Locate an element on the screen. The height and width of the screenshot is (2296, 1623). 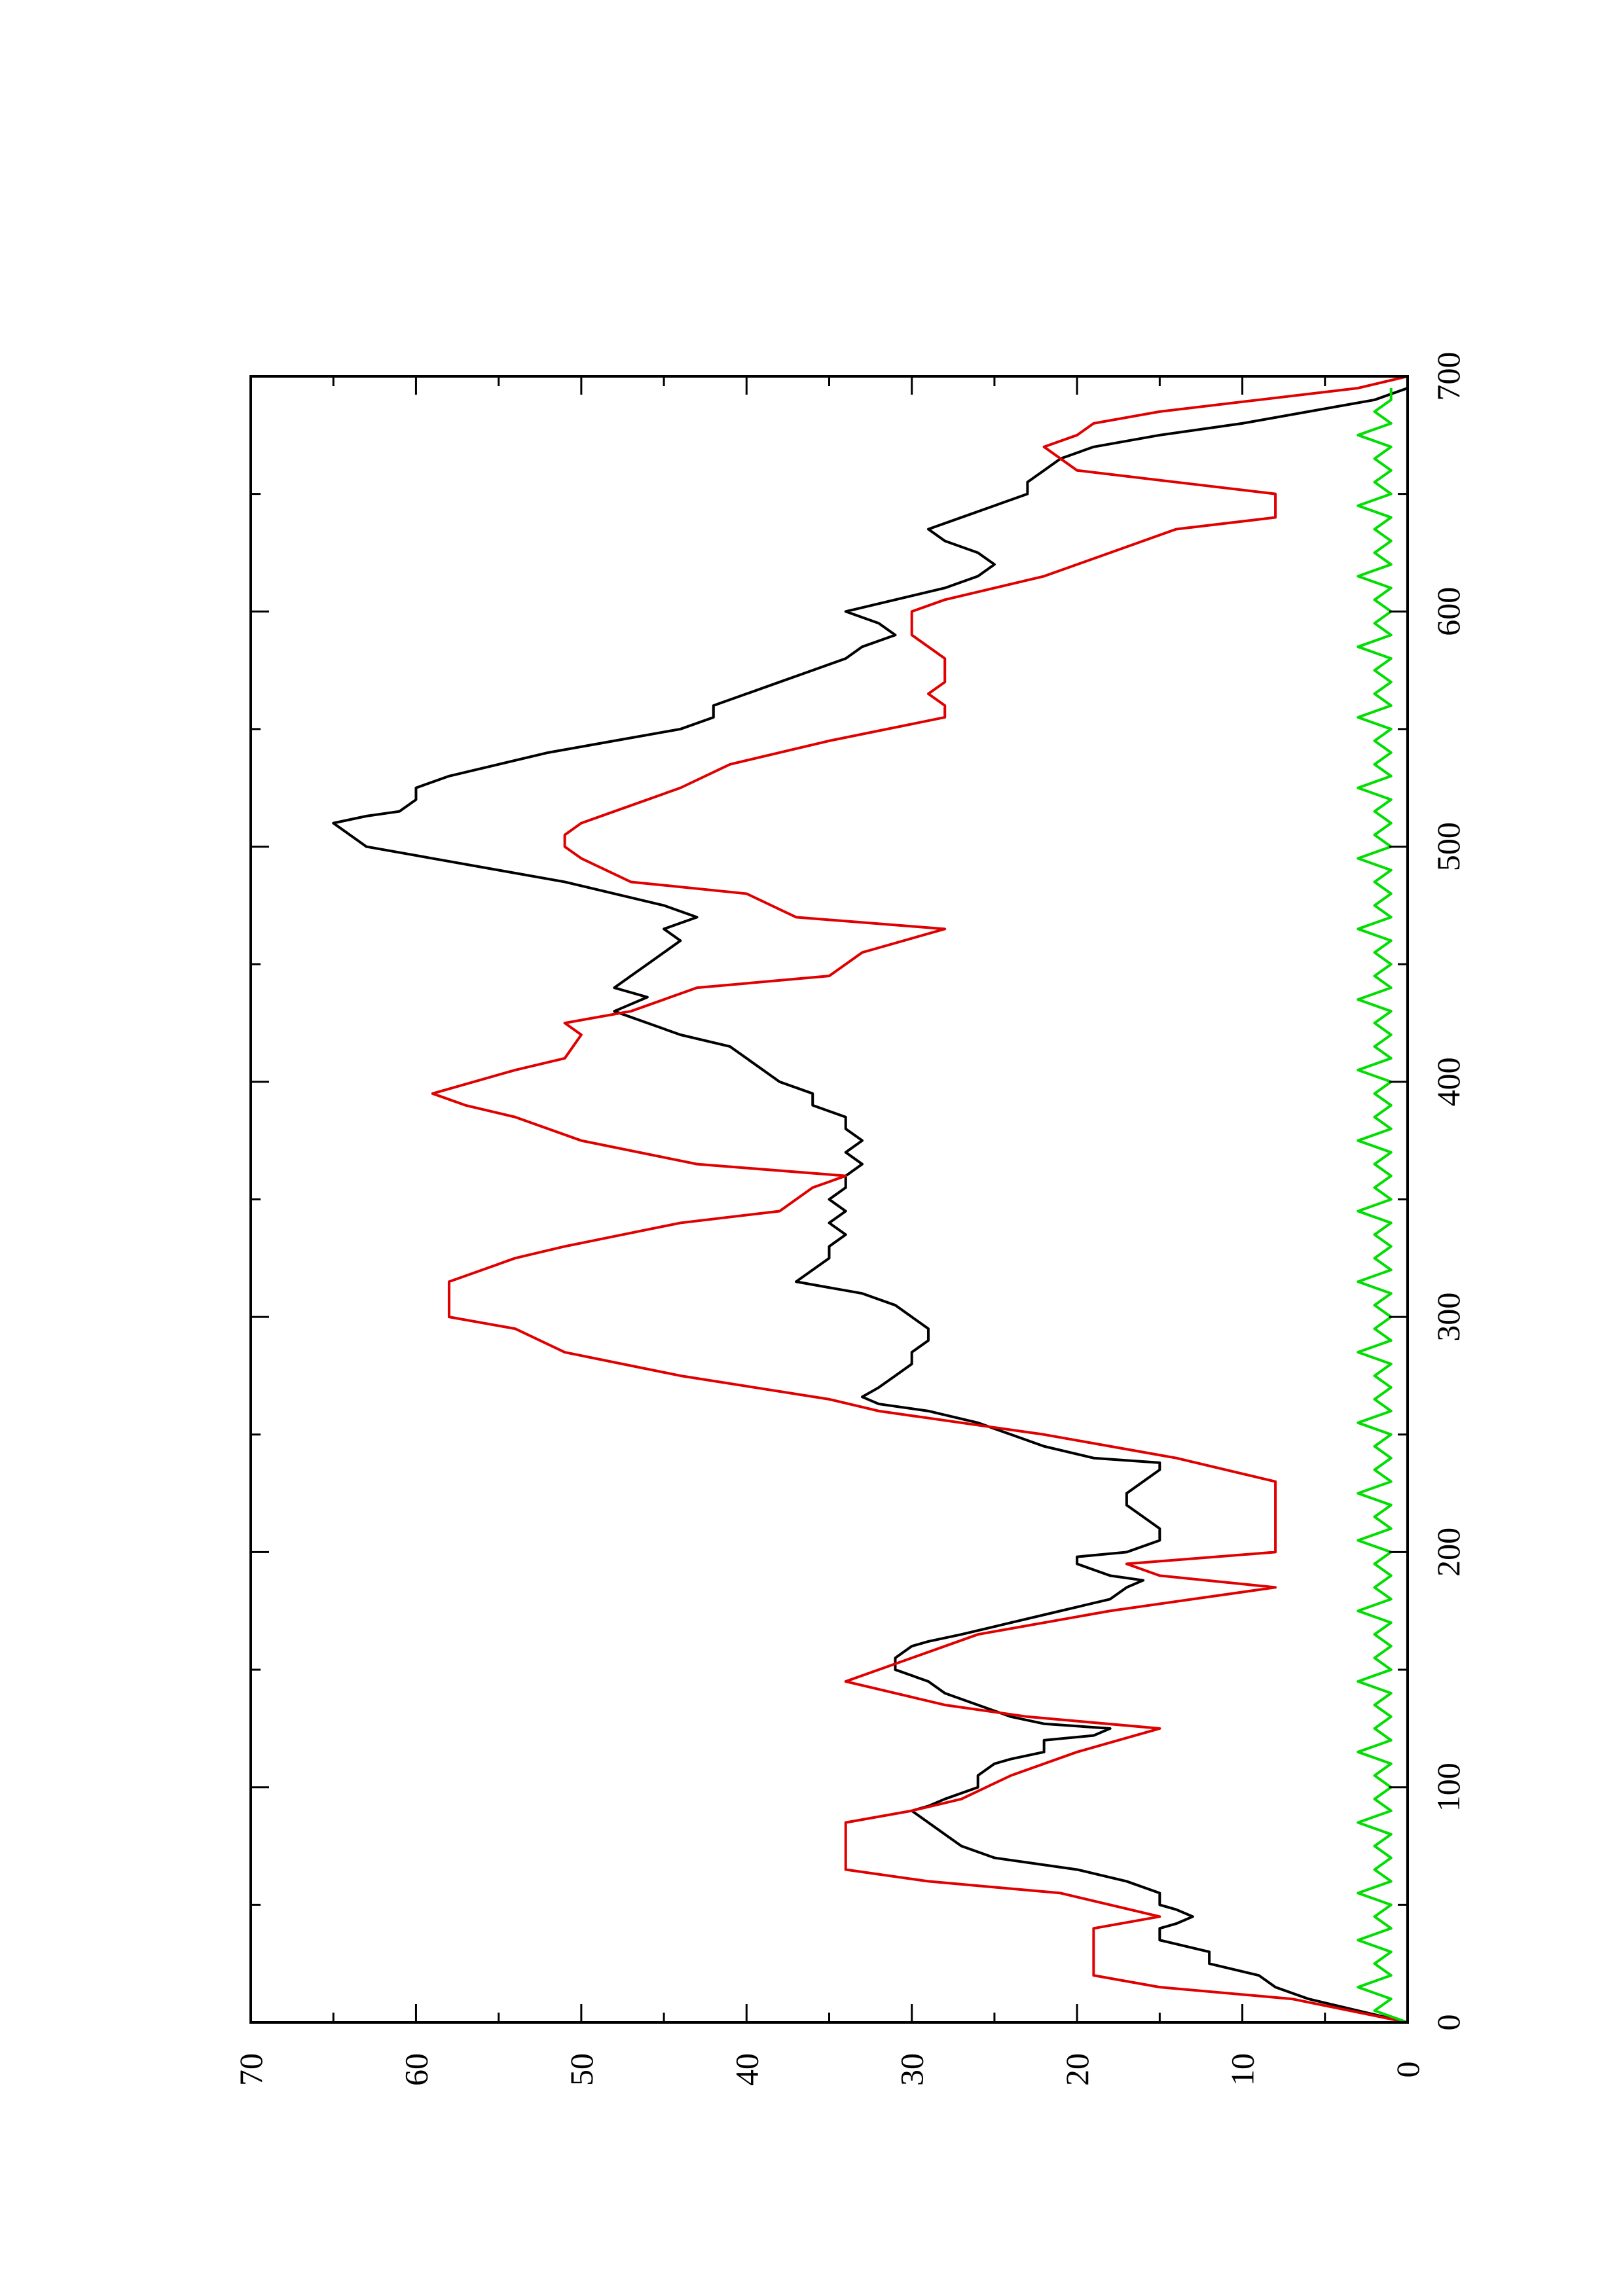
y-tick-label: 60 is located at coordinates (415, 2069).